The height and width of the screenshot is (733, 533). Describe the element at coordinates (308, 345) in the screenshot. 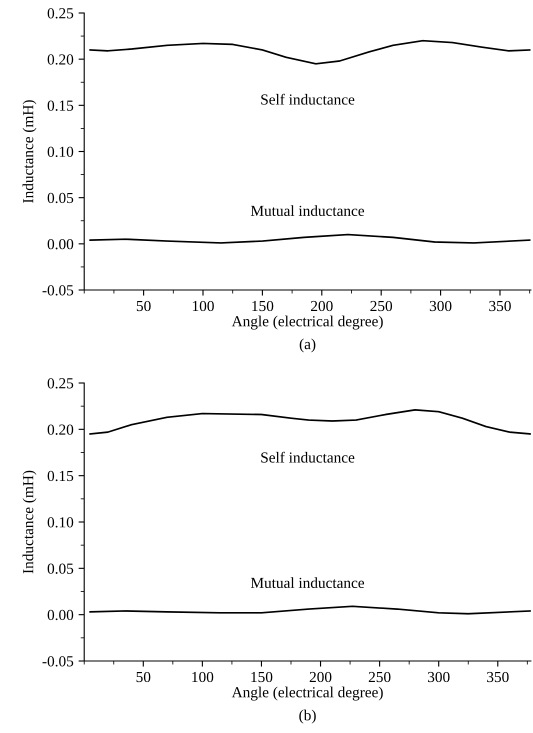

I see `text: (a)` at that location.